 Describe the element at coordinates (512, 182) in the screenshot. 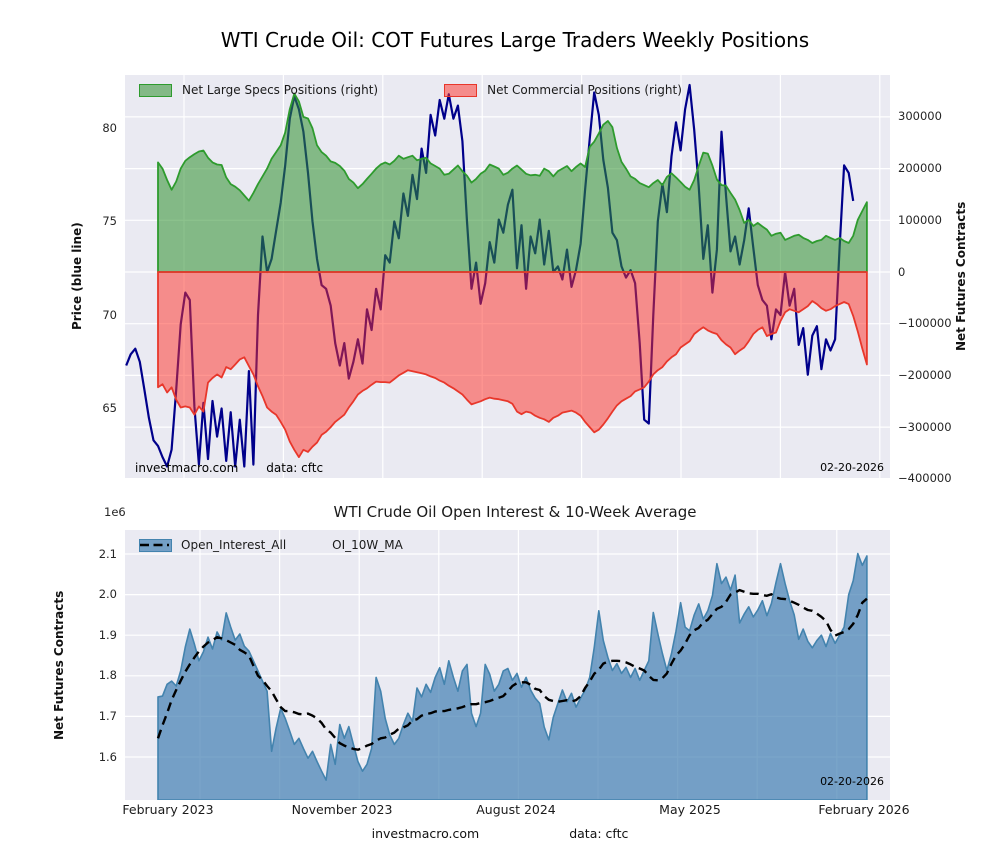

I see `specs-area` at that location.